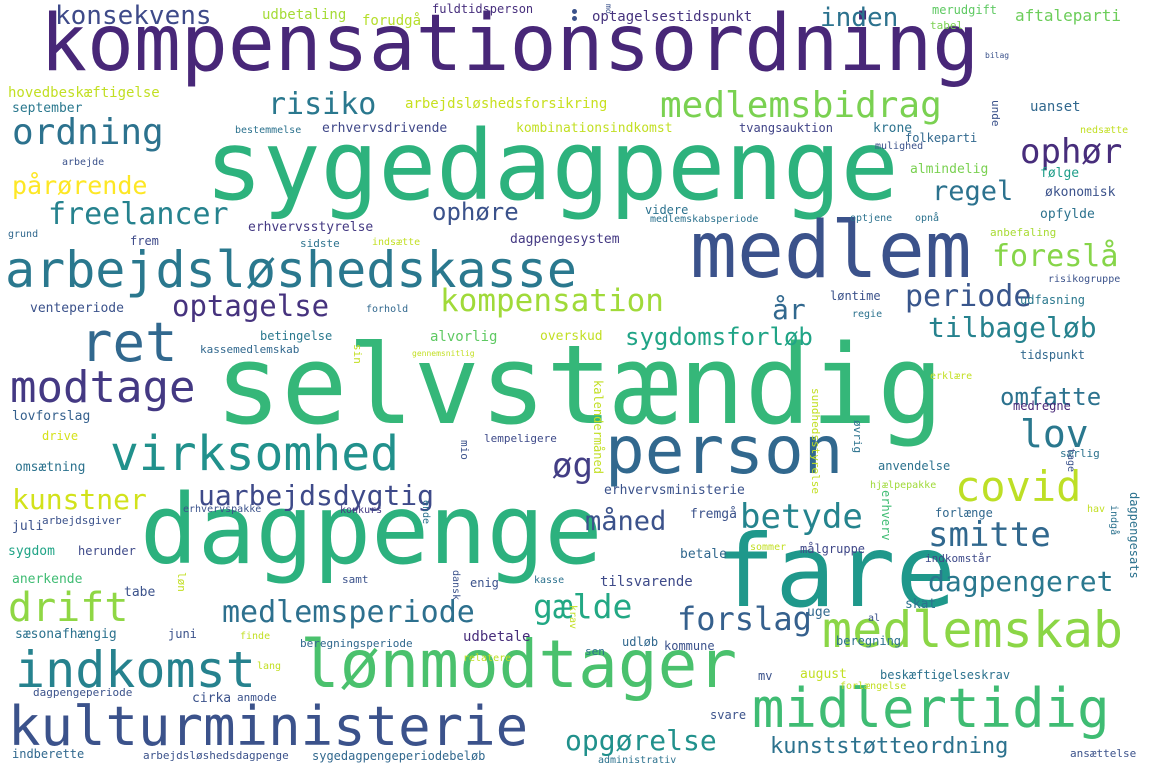 Image resolution: width=1155 pixels, height=770 pixels. Describe the element at coordinates (995, 113) in the screenshot. I see `word: unde` at that location.